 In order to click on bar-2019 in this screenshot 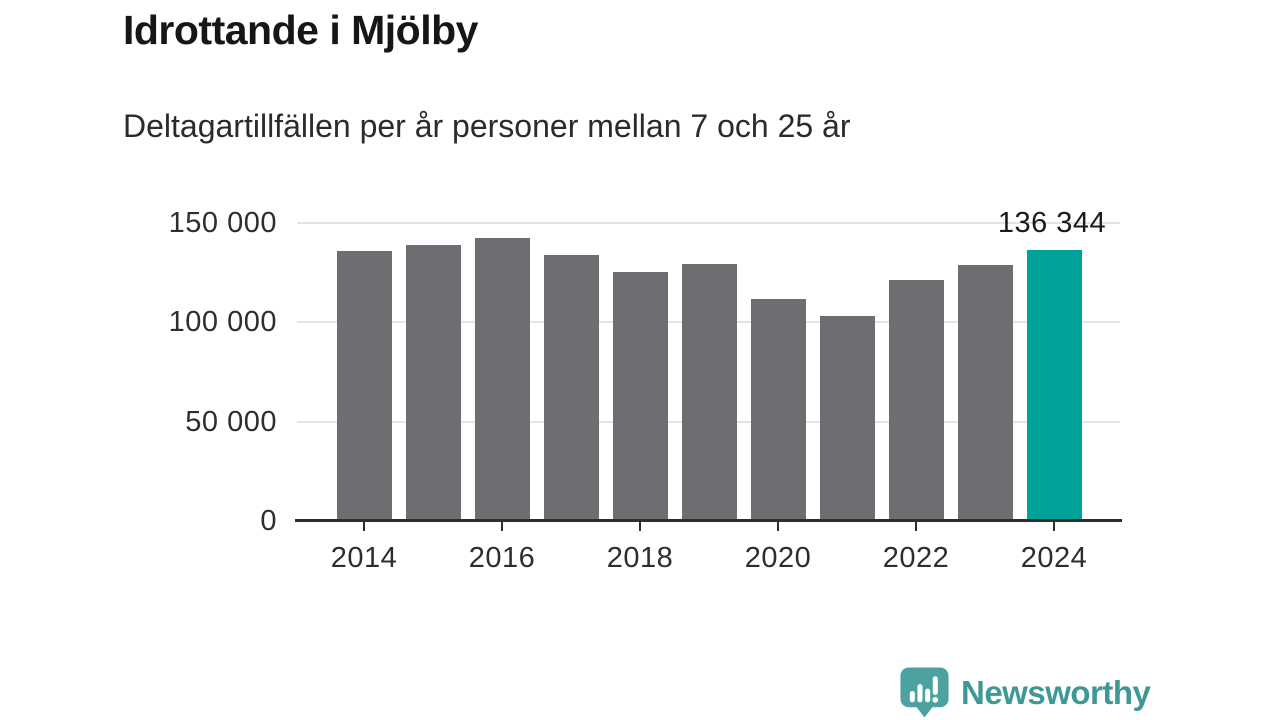, I will do `click(709, 392)`.